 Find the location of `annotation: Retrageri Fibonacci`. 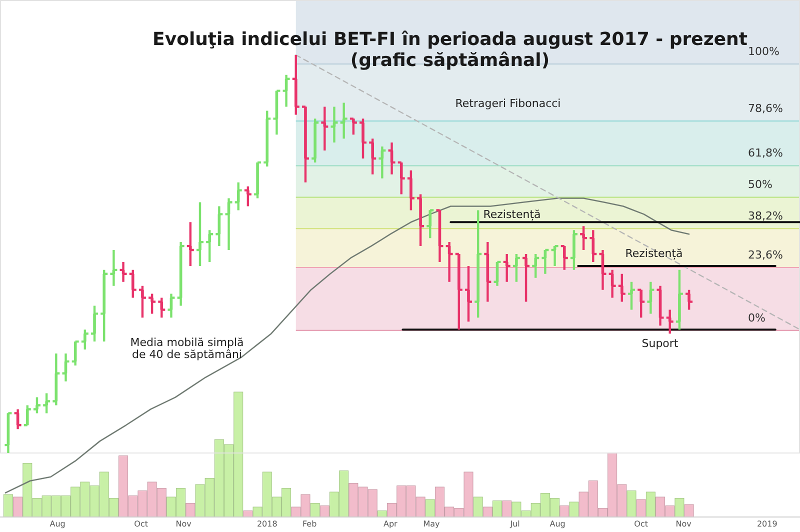

annotation: Retrageri Fibonacci is located at coordinates (508, 103).